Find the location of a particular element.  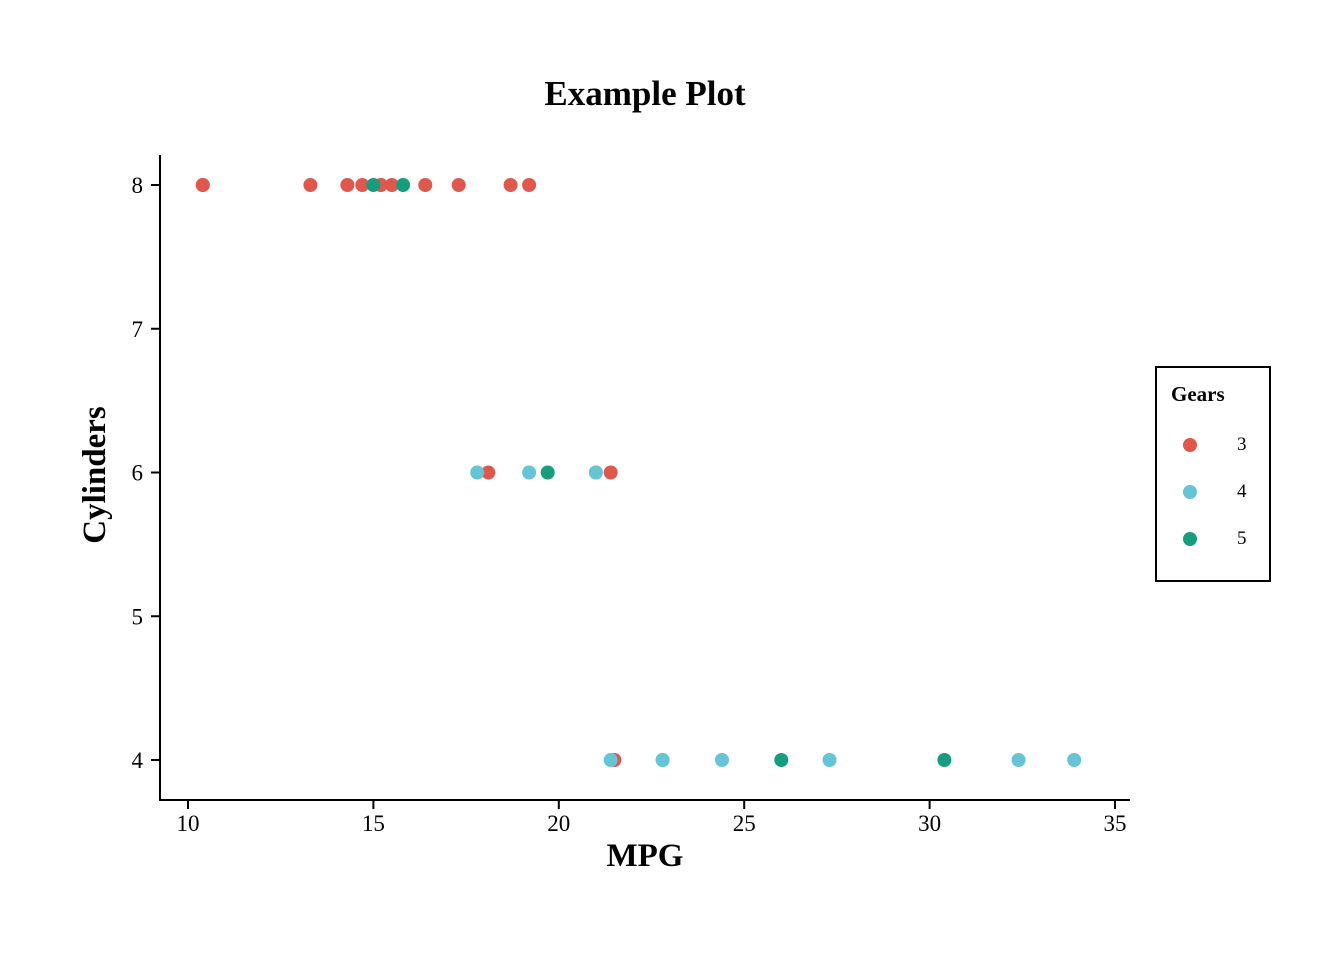

chart-title: Example Plot is located at coordinates (645, 93).